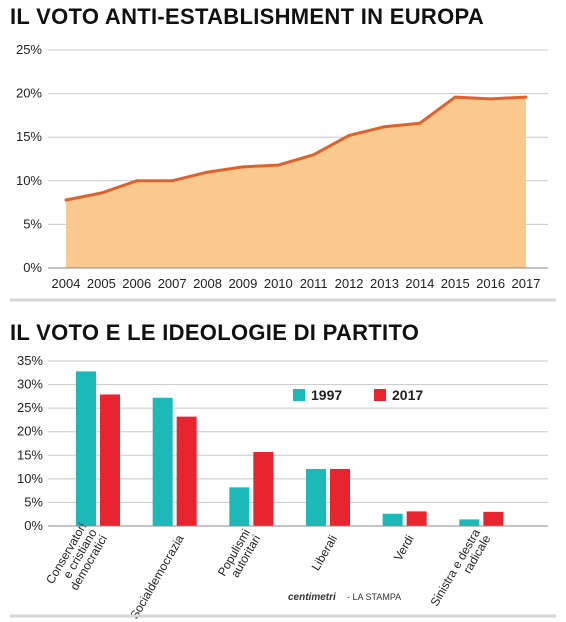 This screenshot has height=622, width=566. What do you see at coordinates (326, 395) in the screenshot?
I see `legend-label-1997: 1997` at bounding box center [326, 395].